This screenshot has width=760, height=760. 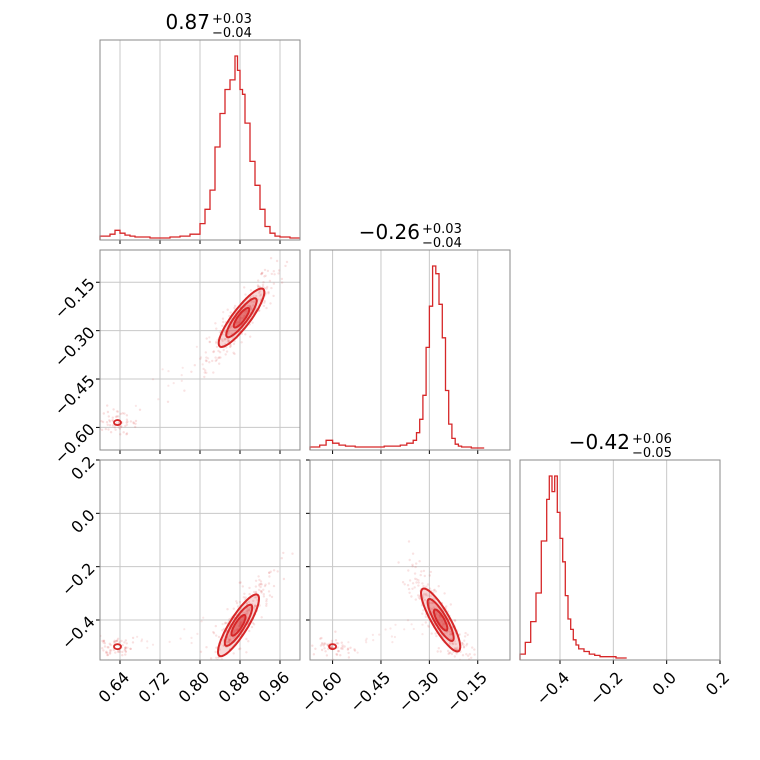 What do you see at coordinates (234, 687) in the screenshot?
I see `x-tick-label: 0.88` at bounding box center [234, 687].